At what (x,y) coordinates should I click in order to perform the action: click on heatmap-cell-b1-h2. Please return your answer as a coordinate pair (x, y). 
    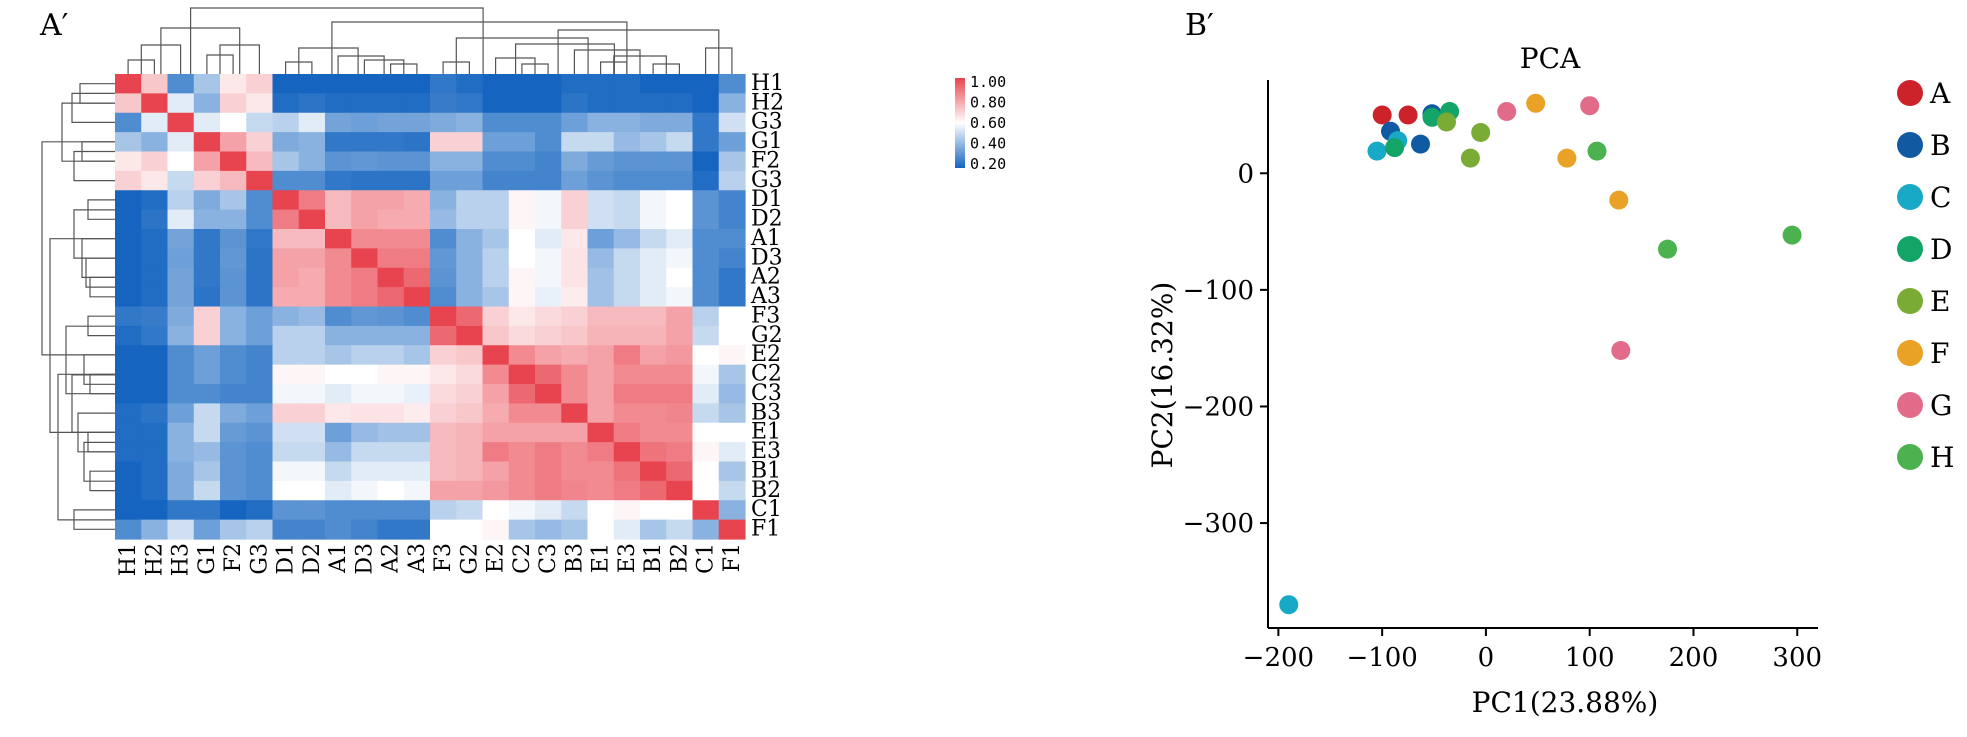
    Looking at the image, I should click on (155, 471).